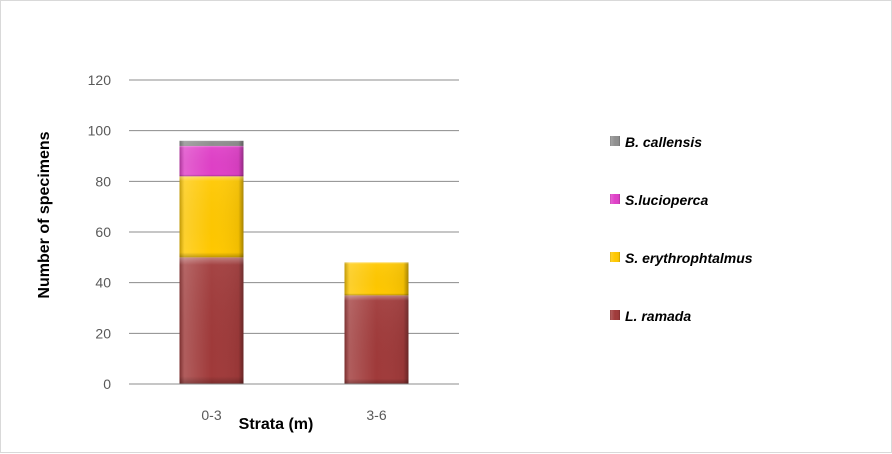 The width and height of the screenshot is (892, 454). What do you see at coordinates (103, 333) in the screenshot?
I see `y-tick-label: 20` at bounding box center [103, 333].